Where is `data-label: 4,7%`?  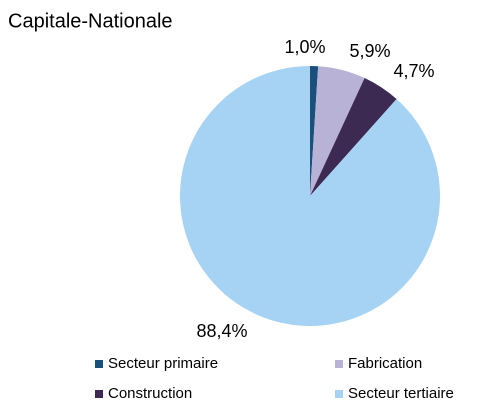 data-label: 4,7% is located at coordinates (413, 71).